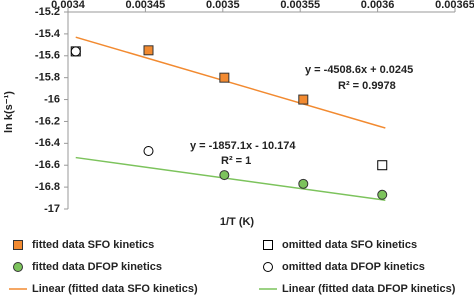 The image size is (474, 297). I want to click on annotation: R² = 1, so click(236, 161).